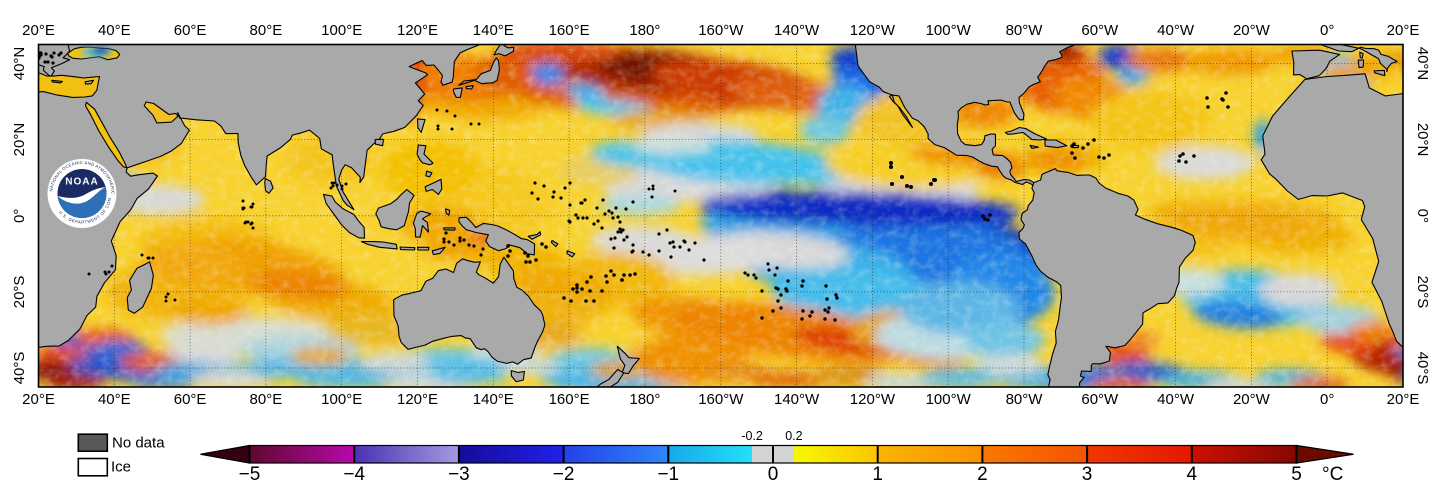 The width and height of the screenshot is (1440, 498). I want to click on svg-text: −4, so click(354, 474).